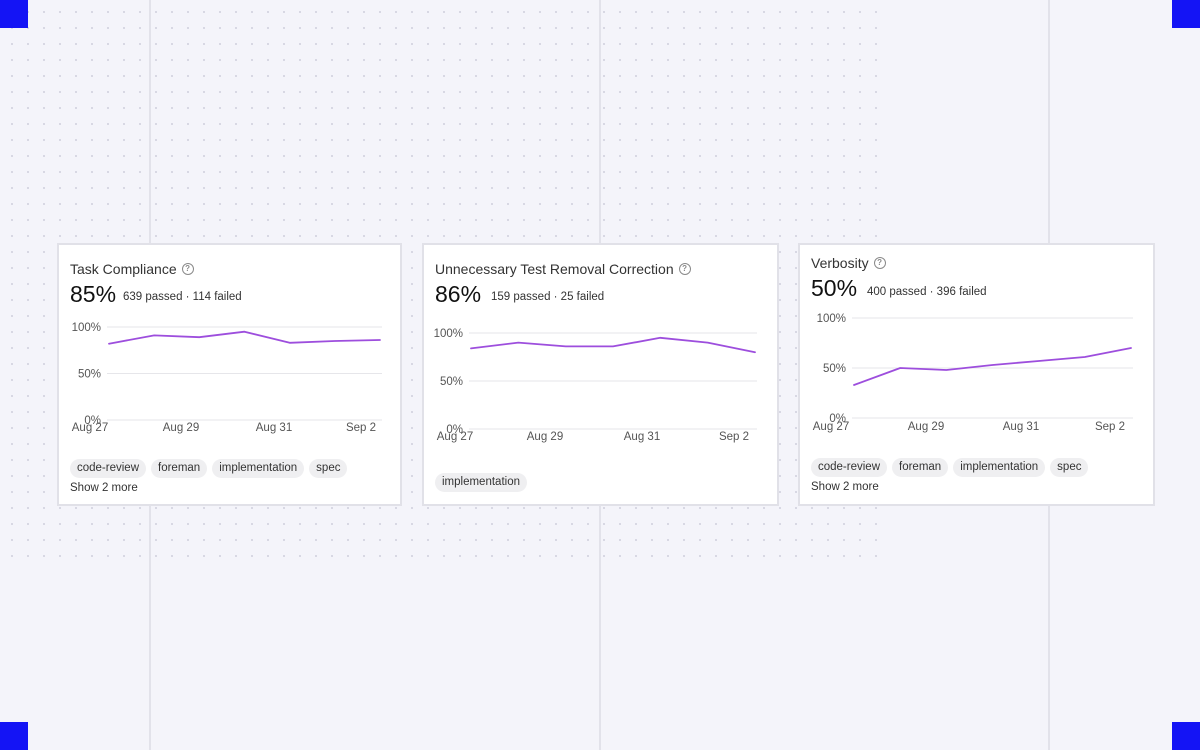 This screenshot has width=1200, height=750. What do you see at coordinates (834, 288) in the screenshot?
I see `pass-rate: 50%` at bounding box center [834, 288].